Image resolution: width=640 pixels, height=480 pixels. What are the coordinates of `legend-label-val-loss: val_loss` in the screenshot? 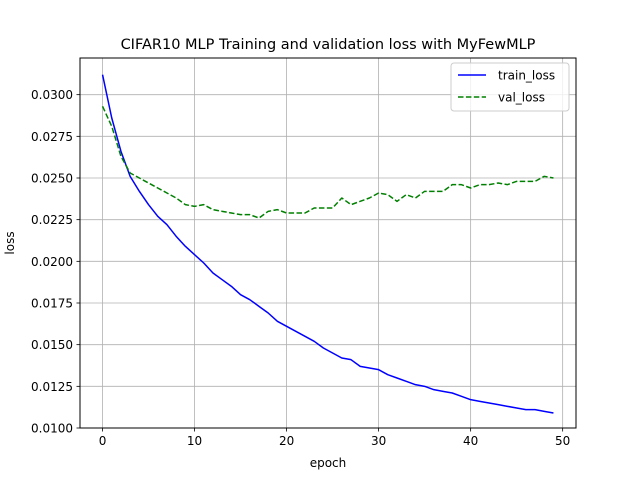 It's located at (521, 98).